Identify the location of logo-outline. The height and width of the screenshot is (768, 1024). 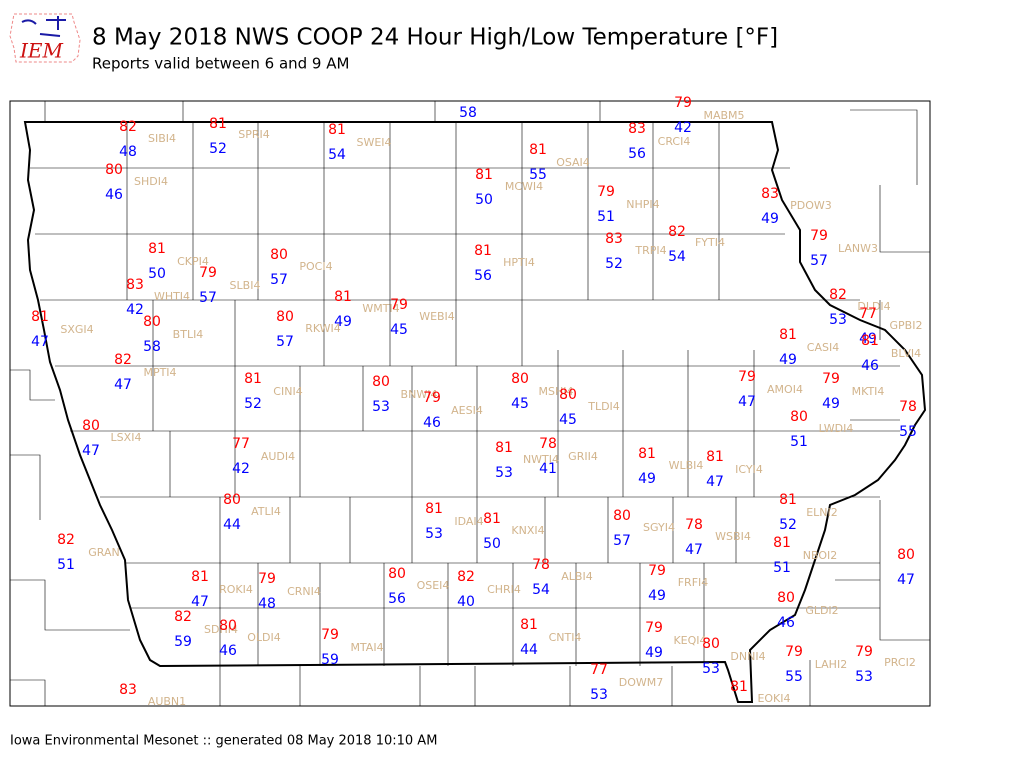
(45, 38).